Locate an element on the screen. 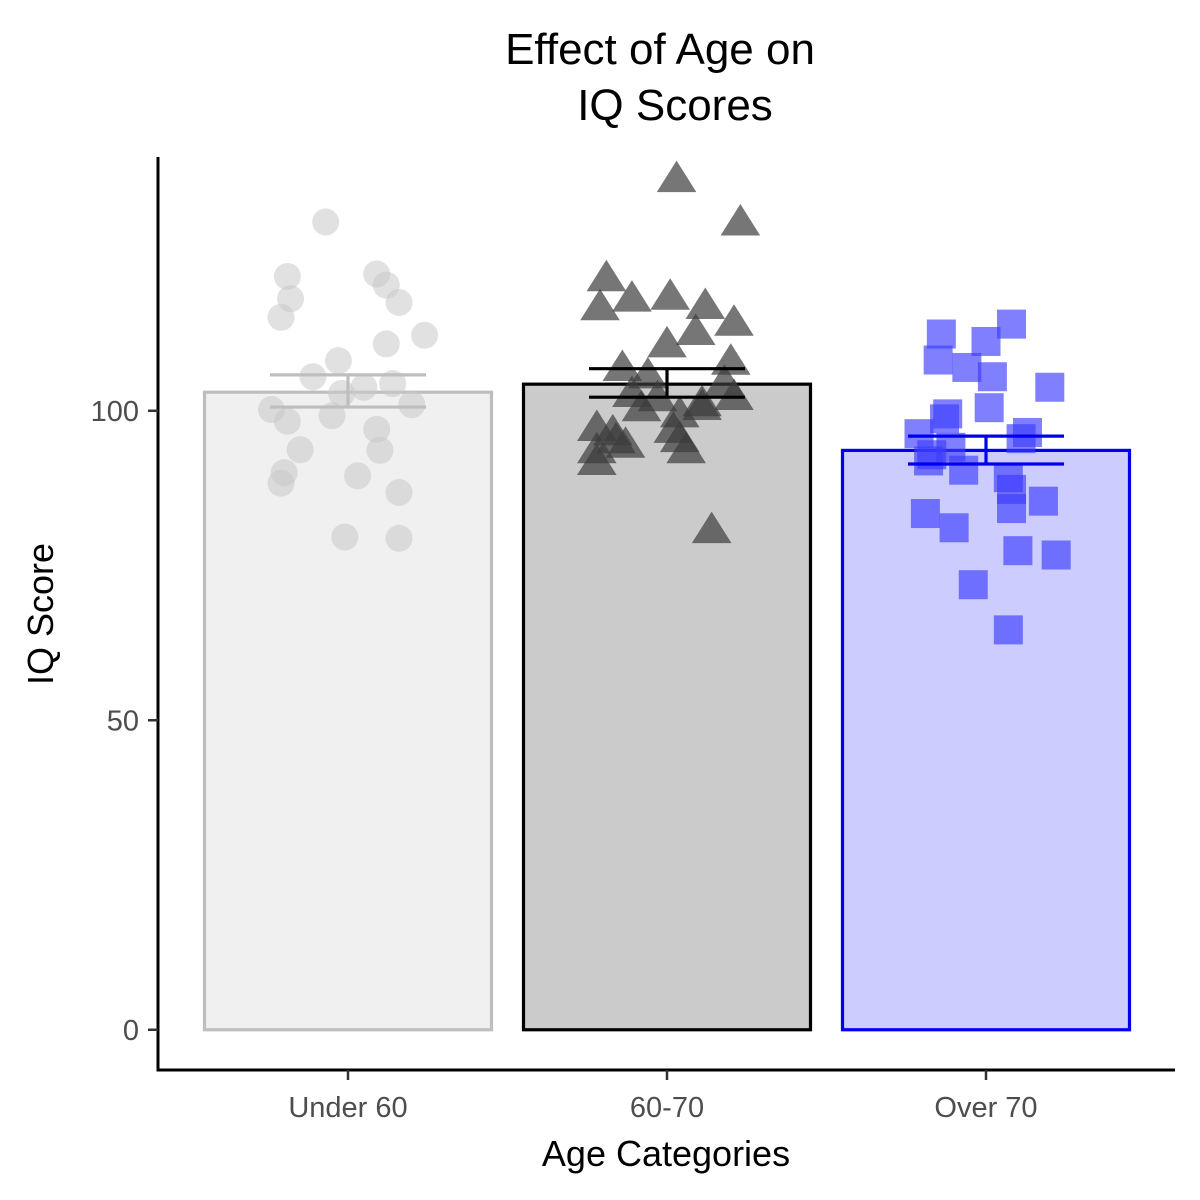 The image size is (1200, 1200). chart-title-line-2: IQ Scores is located at coordinates (675, 105).